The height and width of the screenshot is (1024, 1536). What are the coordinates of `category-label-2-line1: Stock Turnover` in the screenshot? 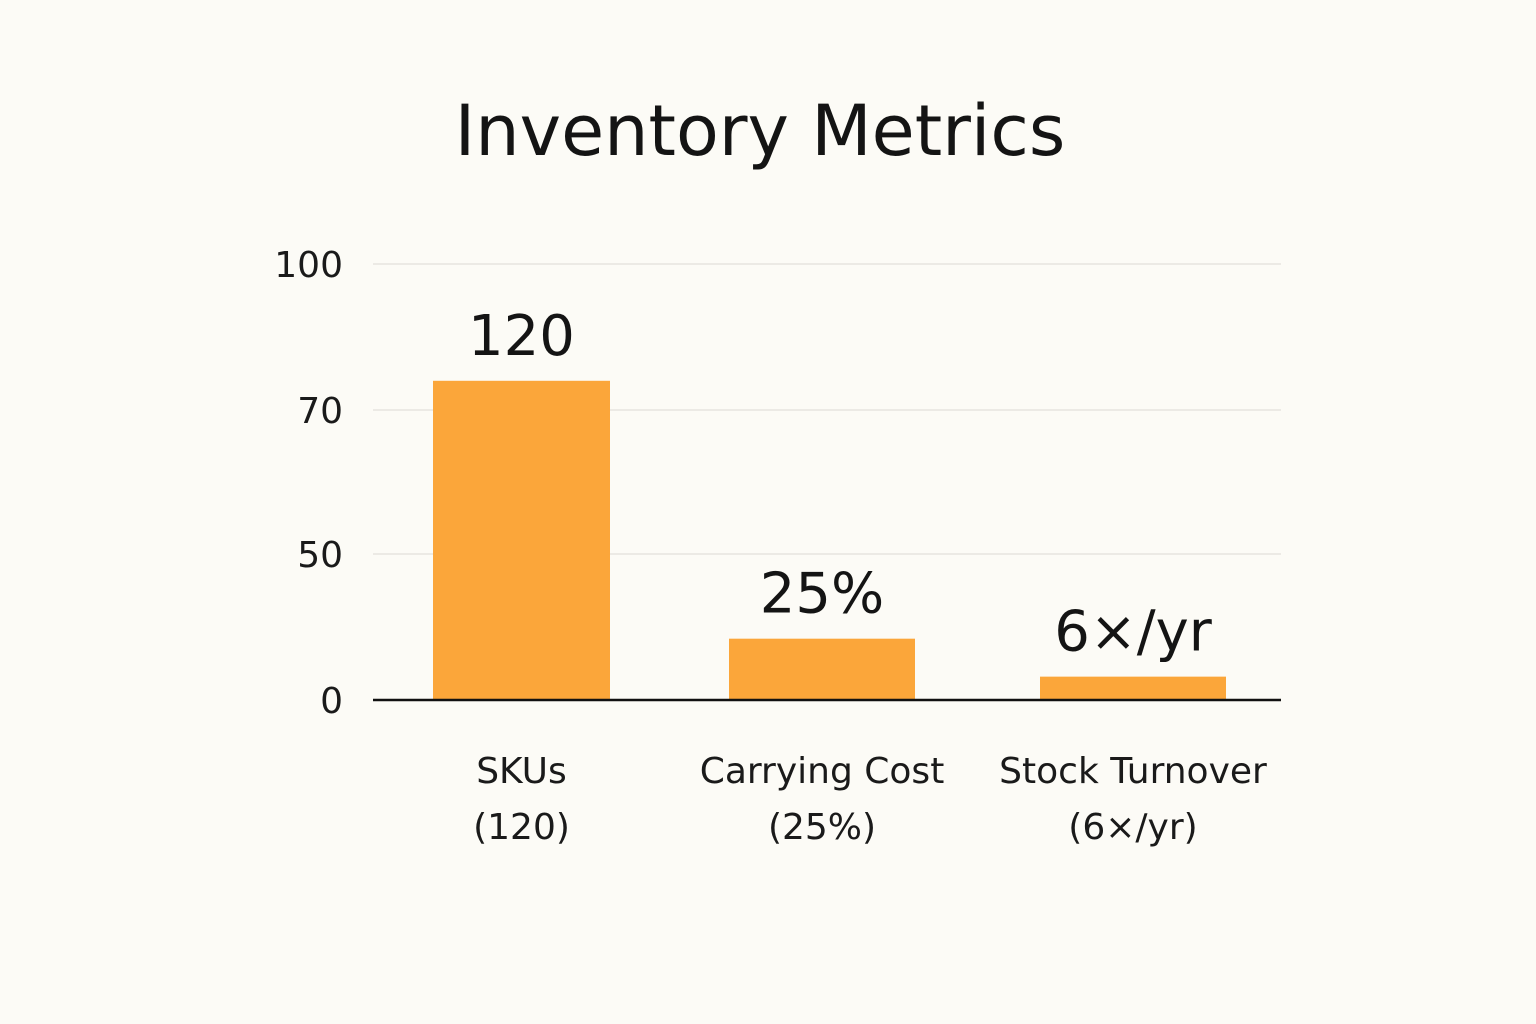 It's located at (1133, 771).